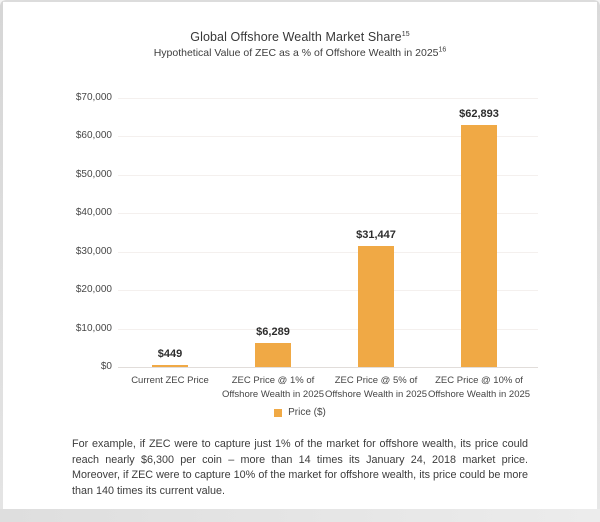 Image resolution: width=600 pixels, height=522 pixels. Describe the element at coordinates (328, 367) in the screenshot. I see `x-axis-line` at that location.